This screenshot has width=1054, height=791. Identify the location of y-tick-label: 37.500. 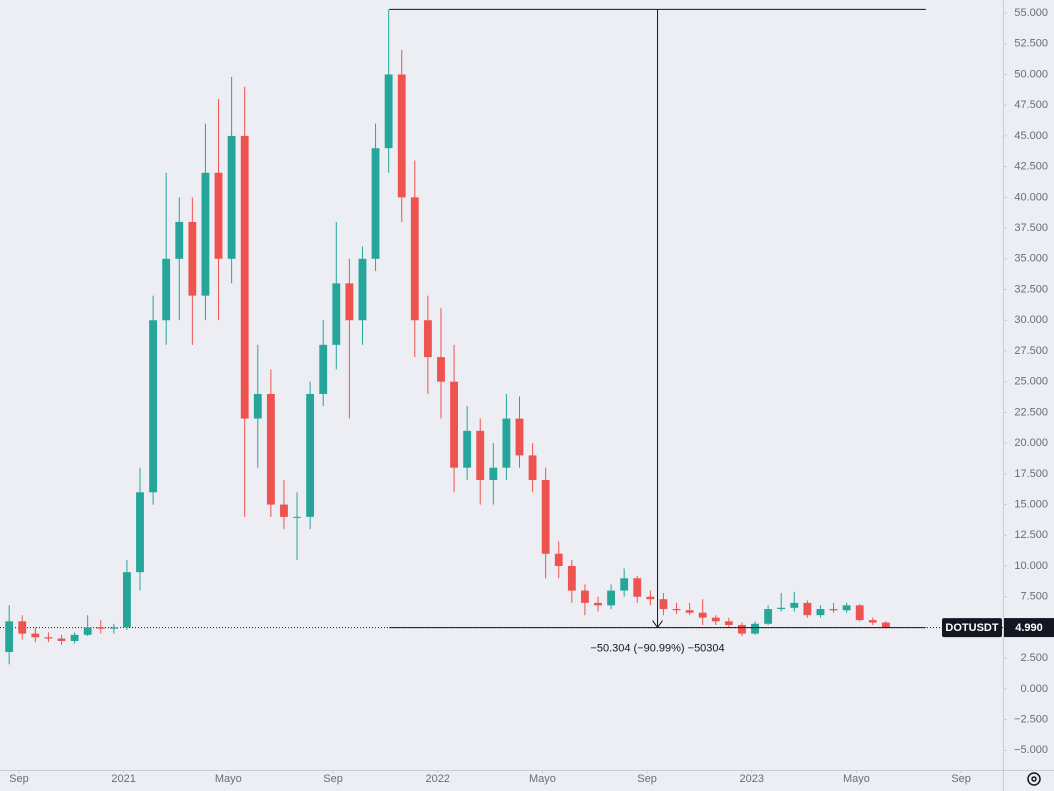
(1031, 228).